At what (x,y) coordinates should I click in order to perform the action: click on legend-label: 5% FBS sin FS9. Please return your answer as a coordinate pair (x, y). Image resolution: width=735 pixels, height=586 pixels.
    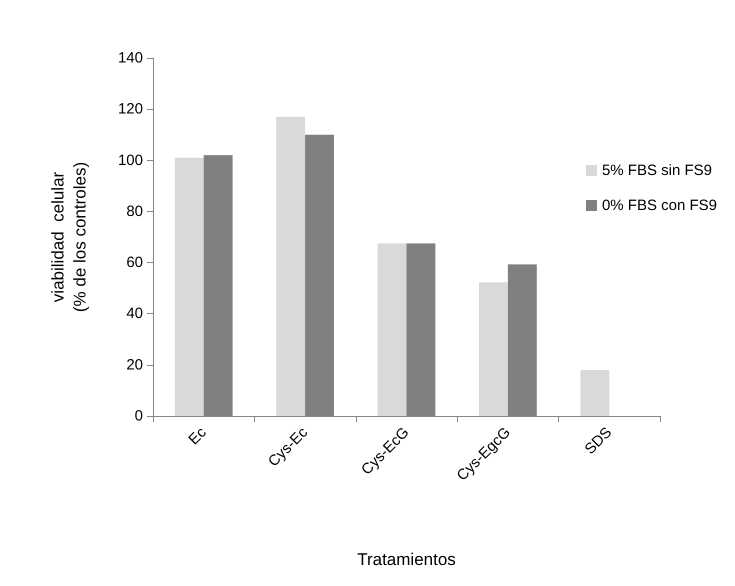
    Looking at the image, I should click on (657, 170).